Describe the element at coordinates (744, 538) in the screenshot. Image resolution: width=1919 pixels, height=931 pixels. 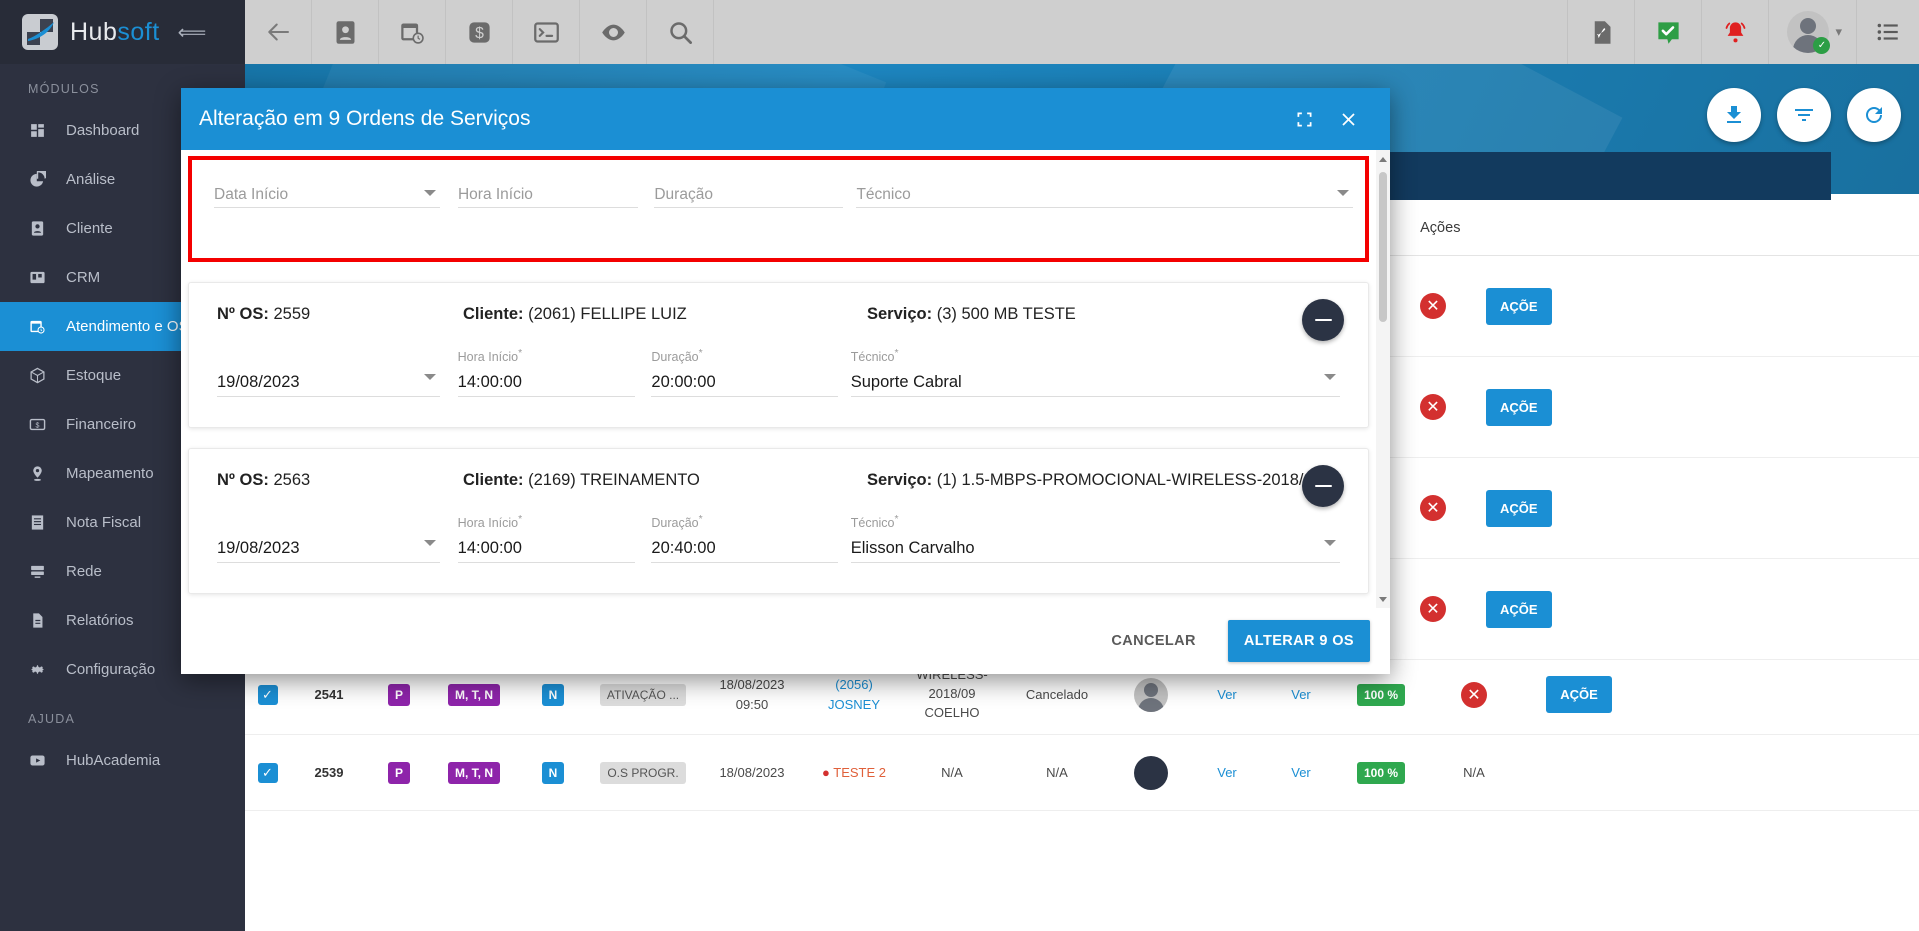
I see `os-duracao-field: Duração* 20:40:00` at that location.